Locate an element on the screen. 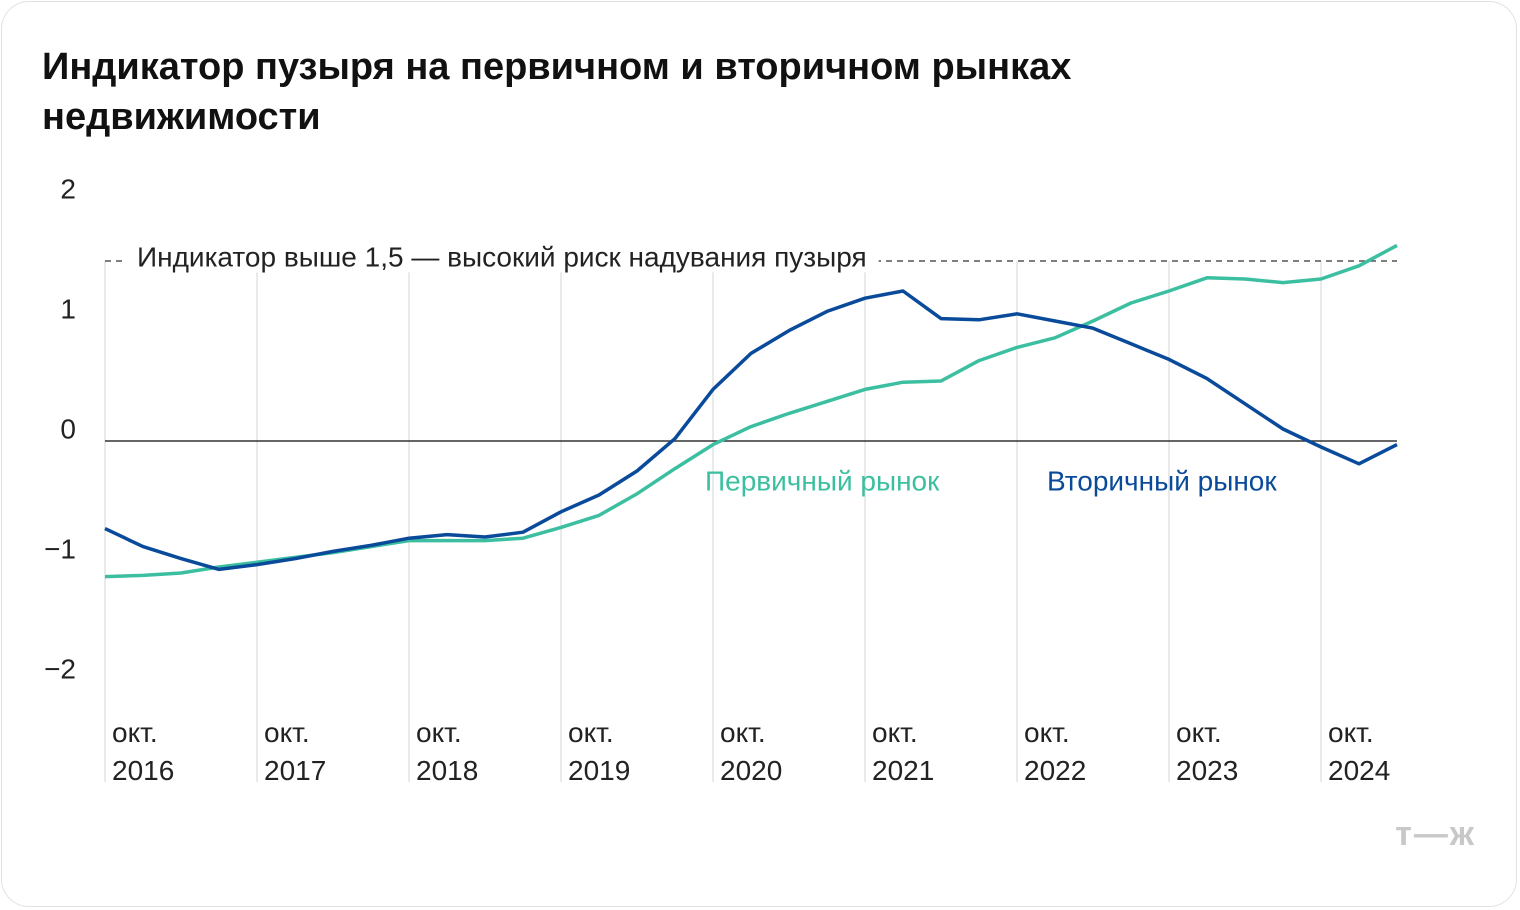  logo: т—ж is located at coordinates (1435, 834).